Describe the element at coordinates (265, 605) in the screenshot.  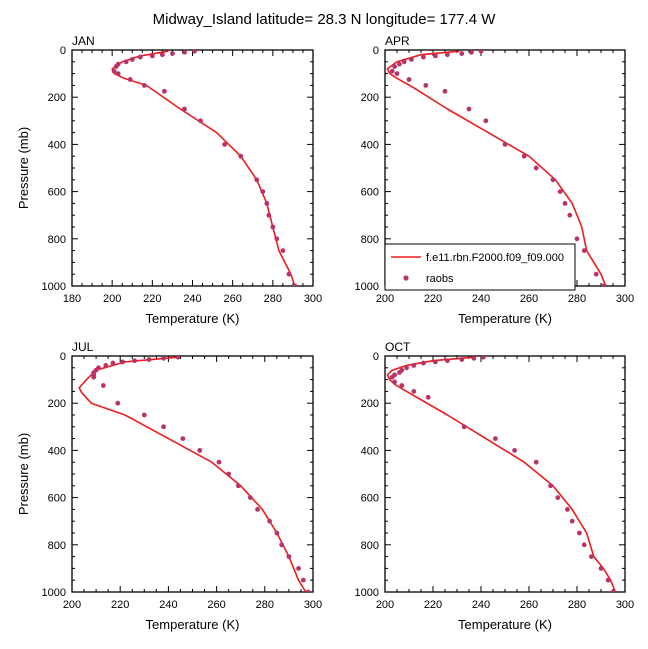
I see `x-tick-label: 280` at that location.